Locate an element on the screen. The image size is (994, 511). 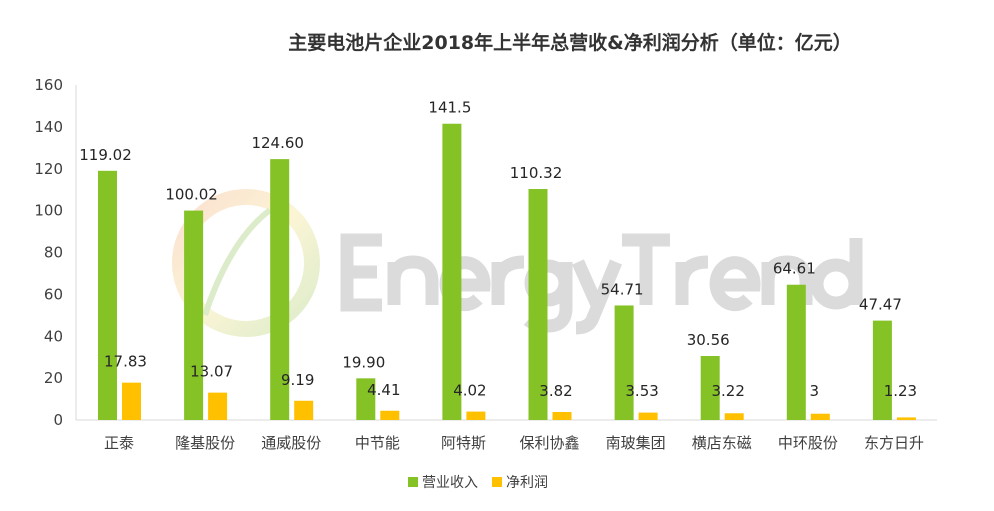
y-tick-label: 140 is located at coordinates (48, 127).